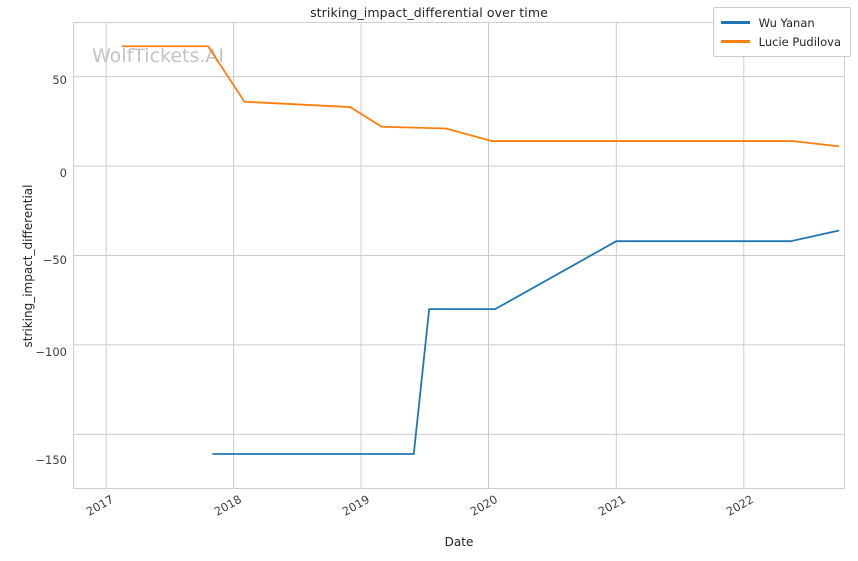  What do you see at coordinates (611, 505) in the screenshot?
I see `x-tick-label: 2021` at bounding box center [611, 505].